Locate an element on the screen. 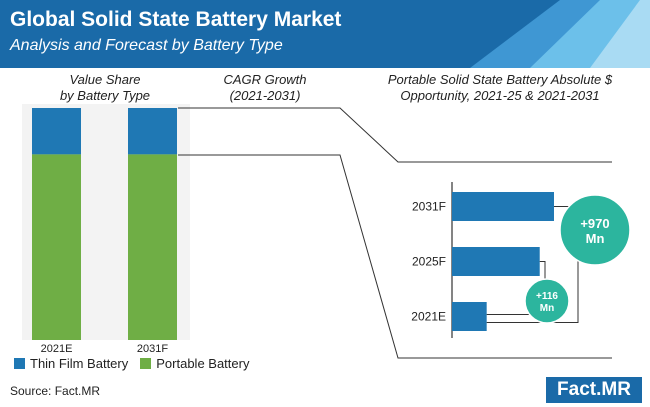 This screenshot has width=650, height=407. value-share-heading-line1: Value Share is located at coordinates (105, 79).